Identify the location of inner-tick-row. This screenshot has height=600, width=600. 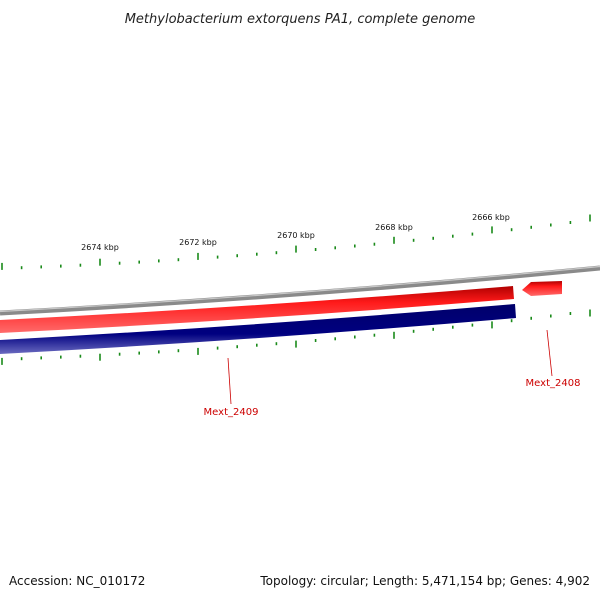
(296, 337).